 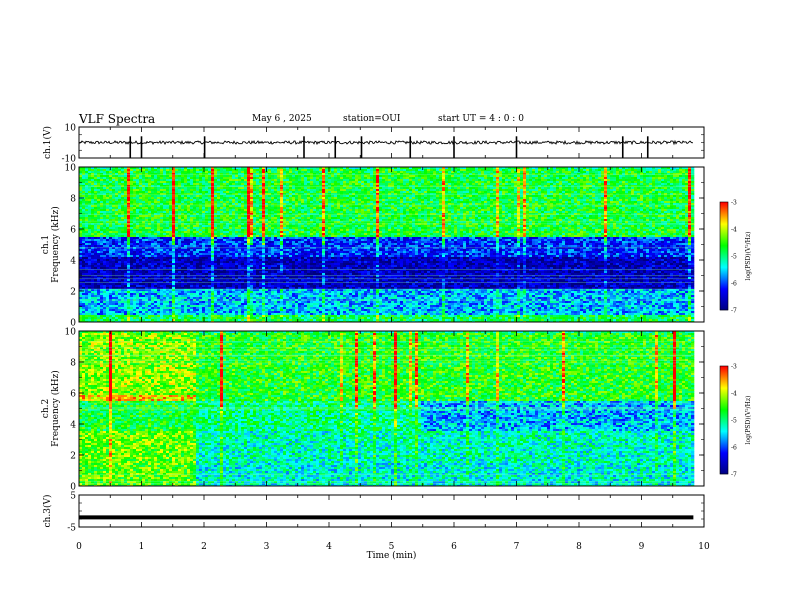 I want to click on colorbar-ch2-frame, so click(x=724, y=420).